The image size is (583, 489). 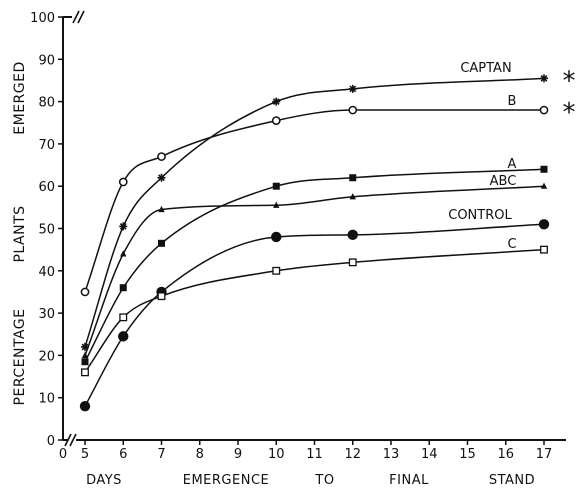 What do you see at coordinates (352, 454) in the screenshot?
I see `x-tick-label: 12` at bounding box center [352, 454].